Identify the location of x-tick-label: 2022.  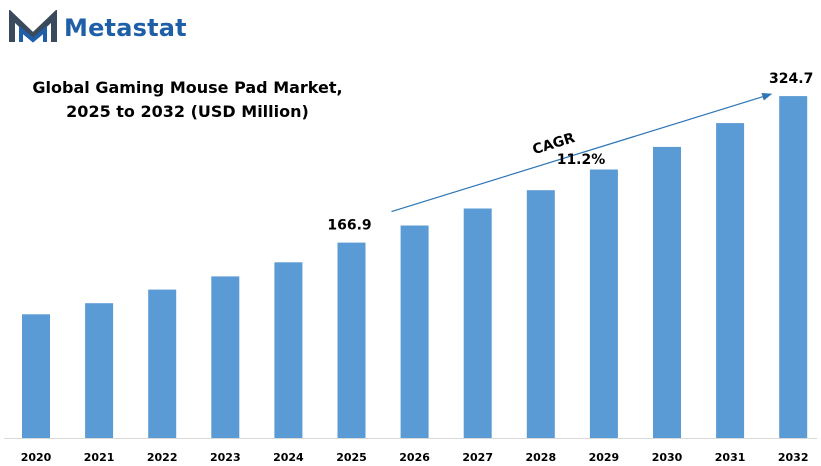
(162, 457).